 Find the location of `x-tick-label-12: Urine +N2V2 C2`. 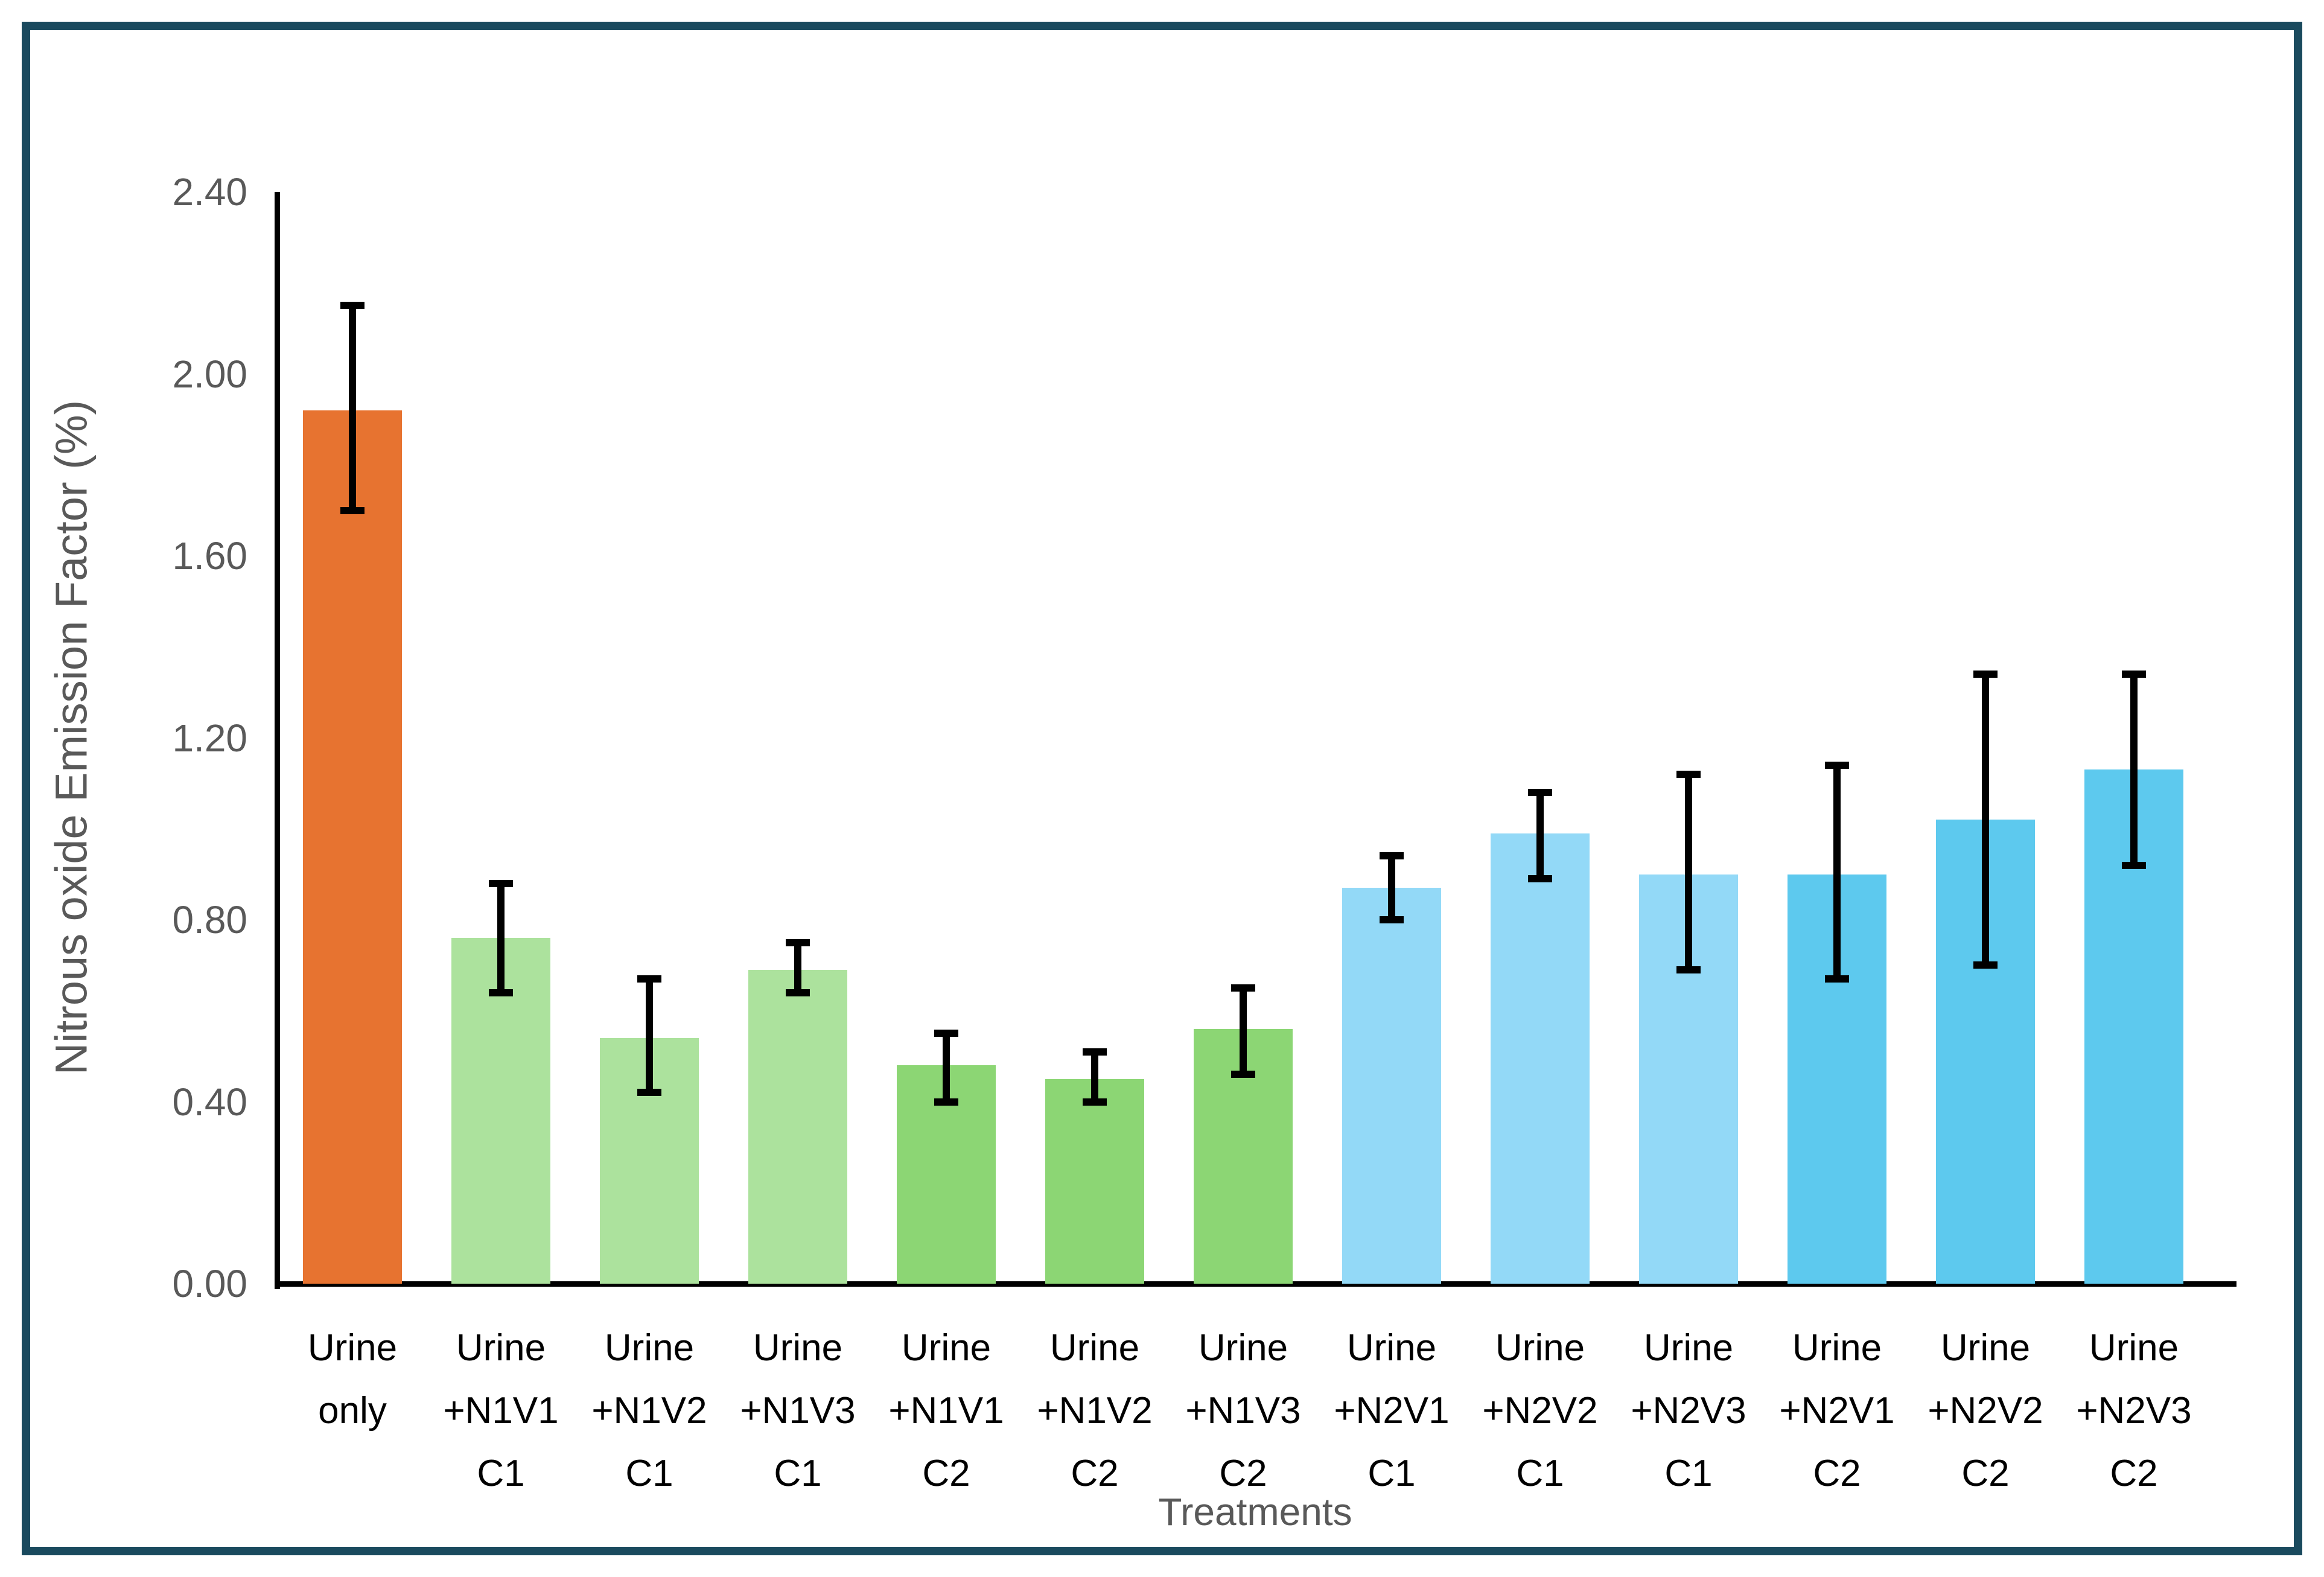

x-tick-label-12: Urine +N2V2 C2 is located at coordinates (1986, 1410).